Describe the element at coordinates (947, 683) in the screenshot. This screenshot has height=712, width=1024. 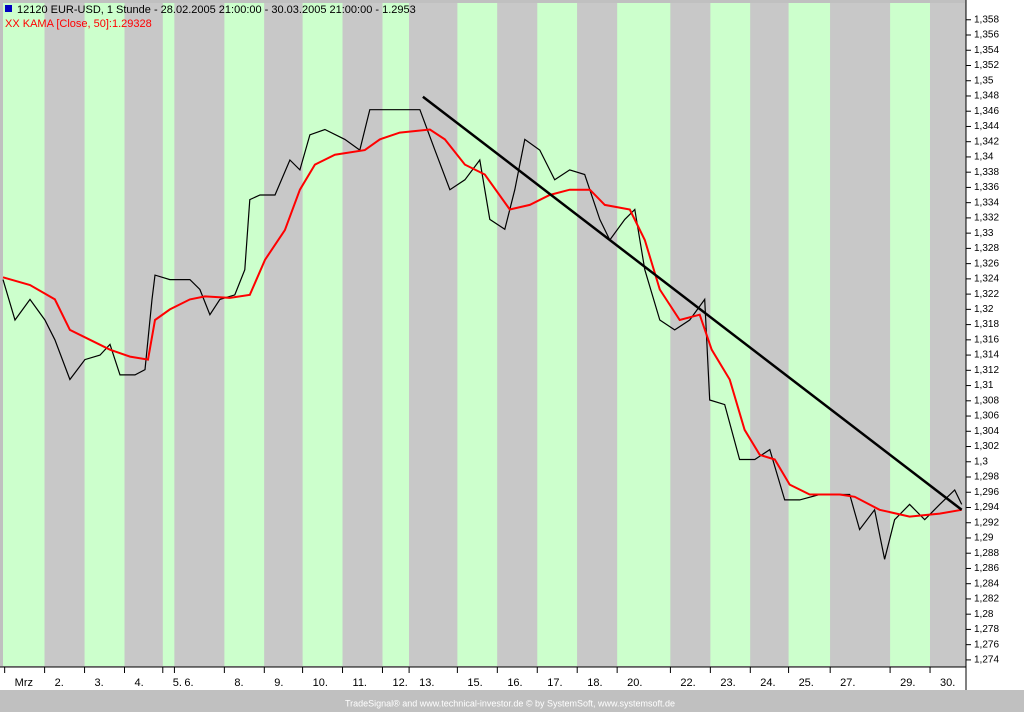
I see `x-tick-label: 30.` at that location.